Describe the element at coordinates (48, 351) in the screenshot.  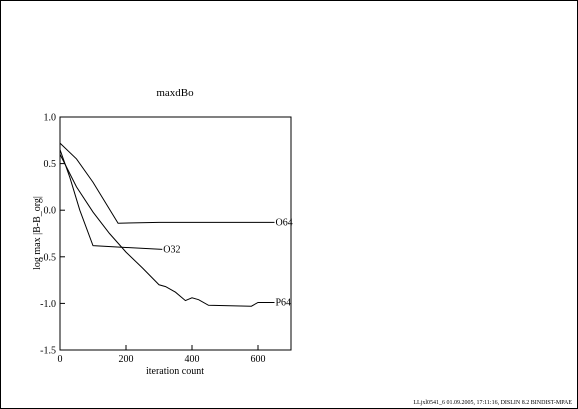
I see `y-tick-label: -1.5` at that location.